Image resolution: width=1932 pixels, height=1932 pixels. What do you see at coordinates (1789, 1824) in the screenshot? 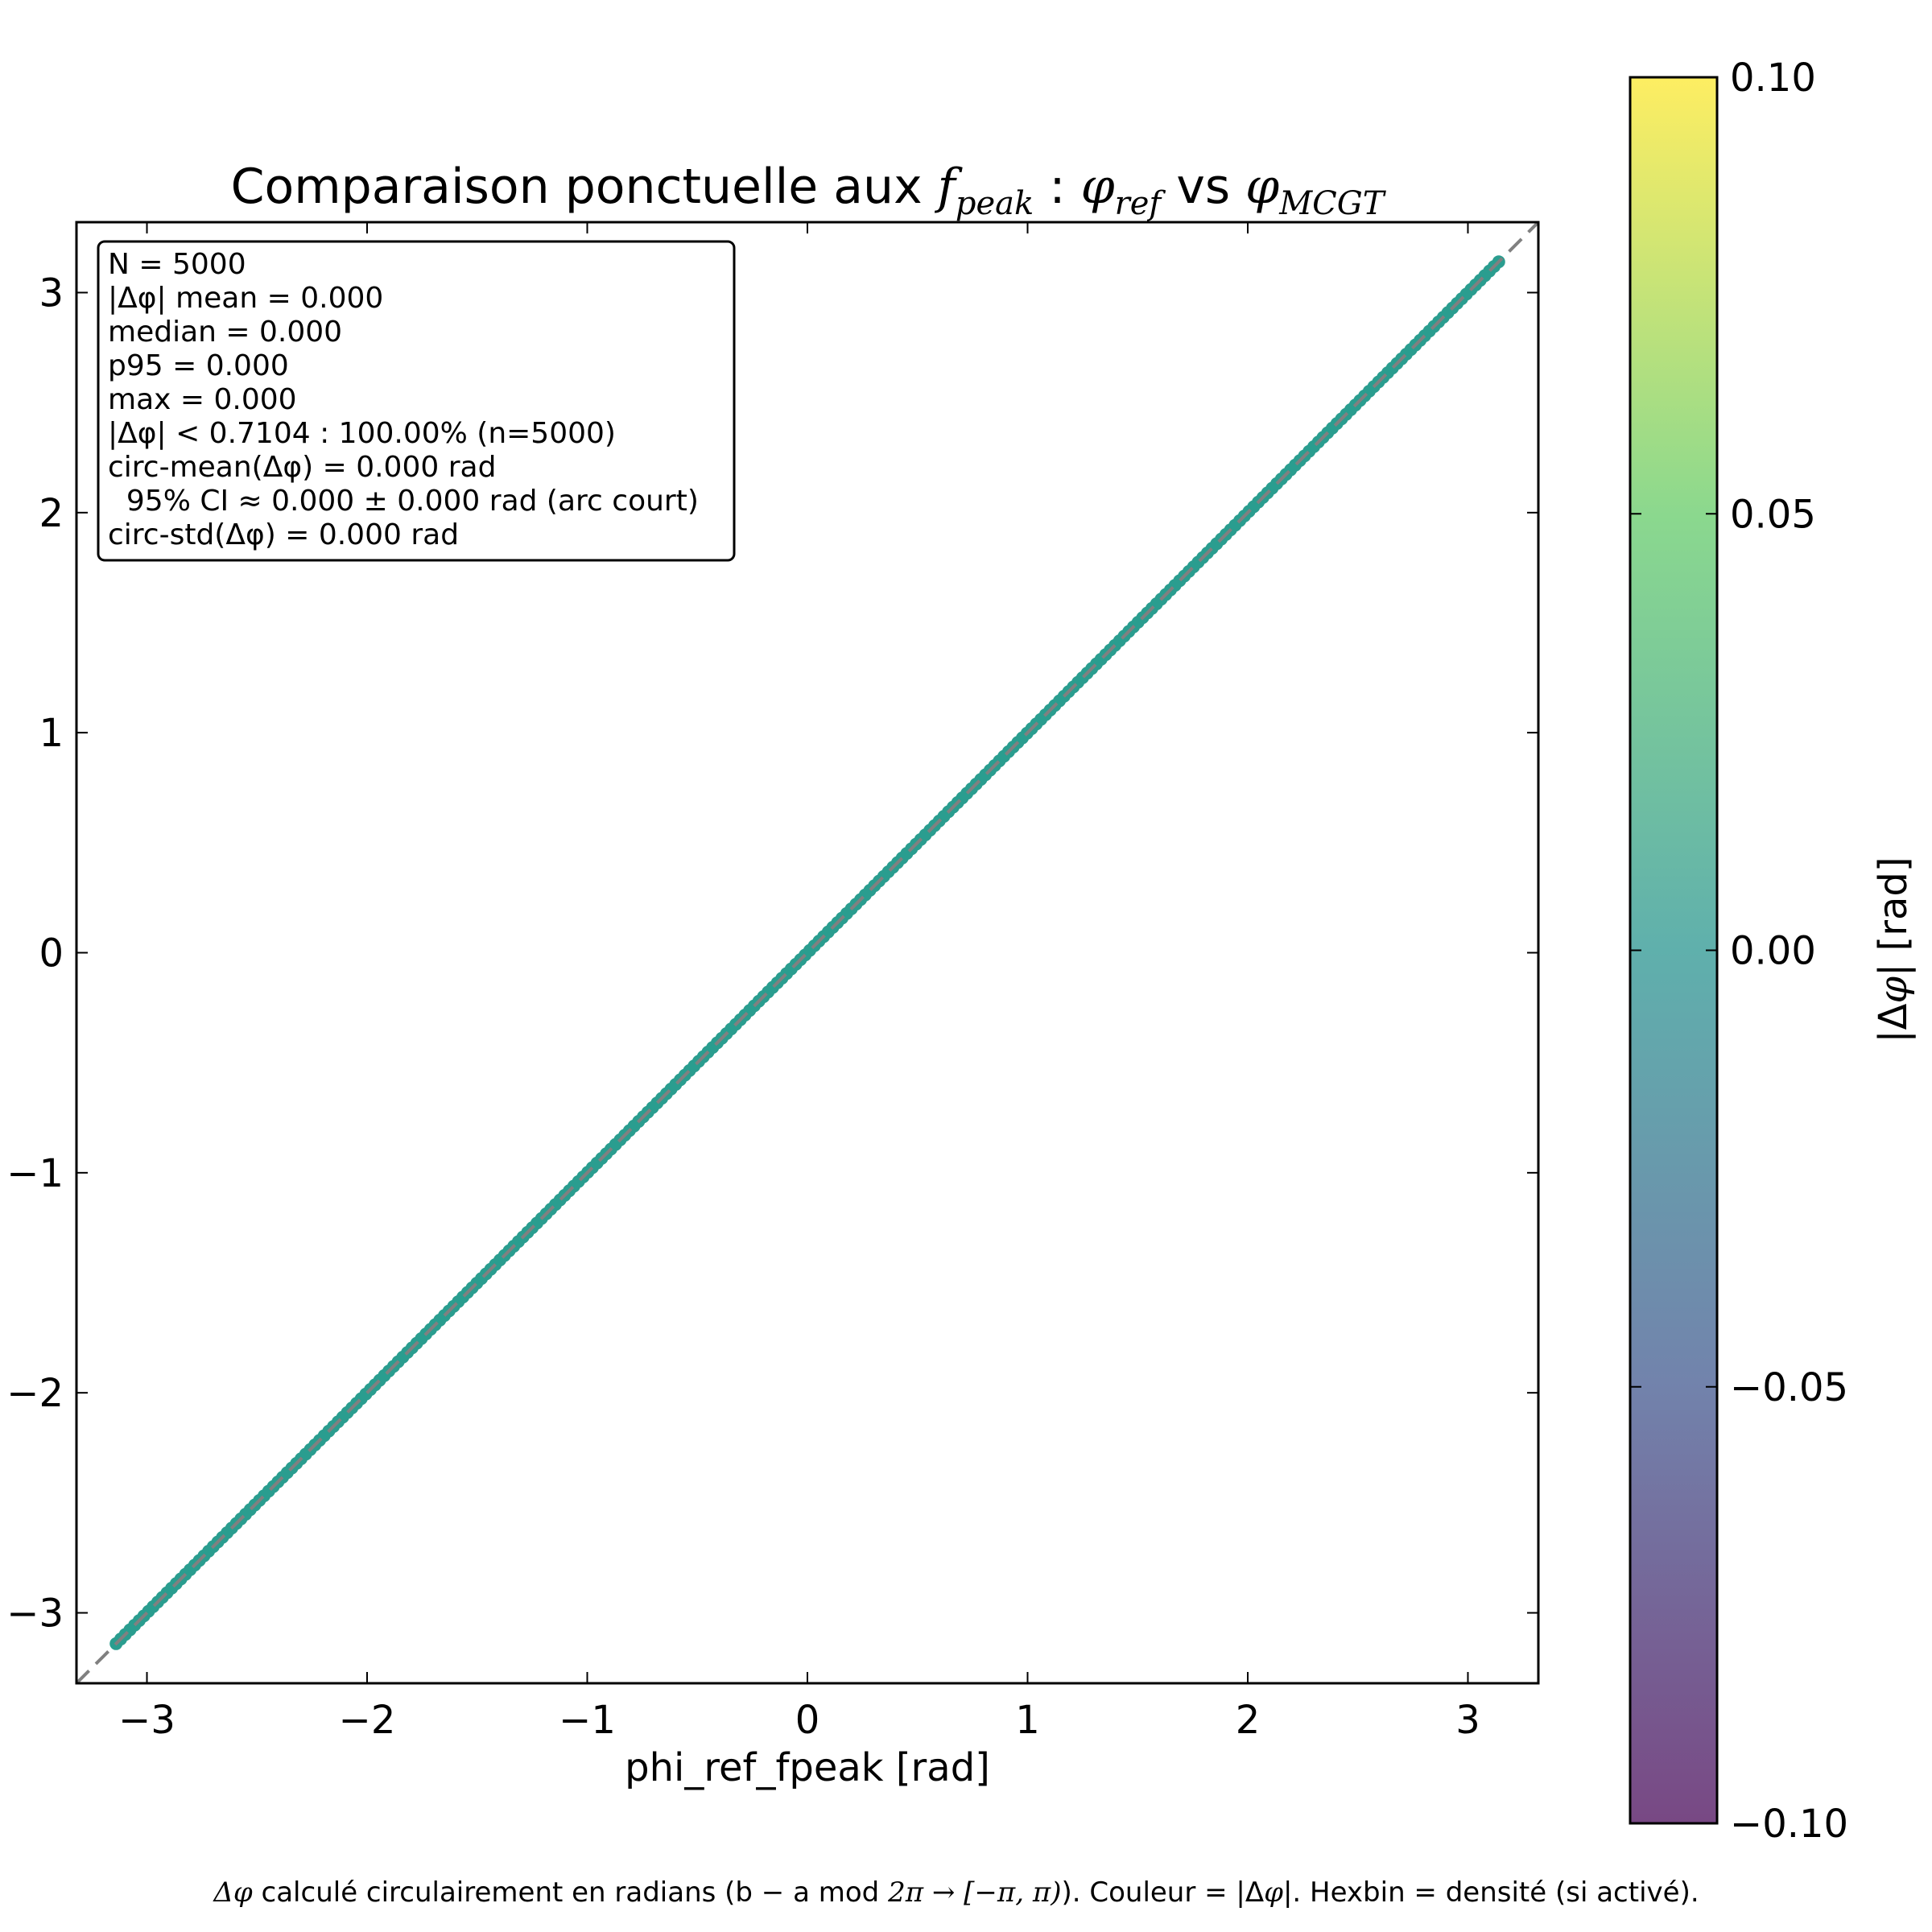
I see `colorbar-tick-label: −0.10` at bounding box center [1789, 1824].